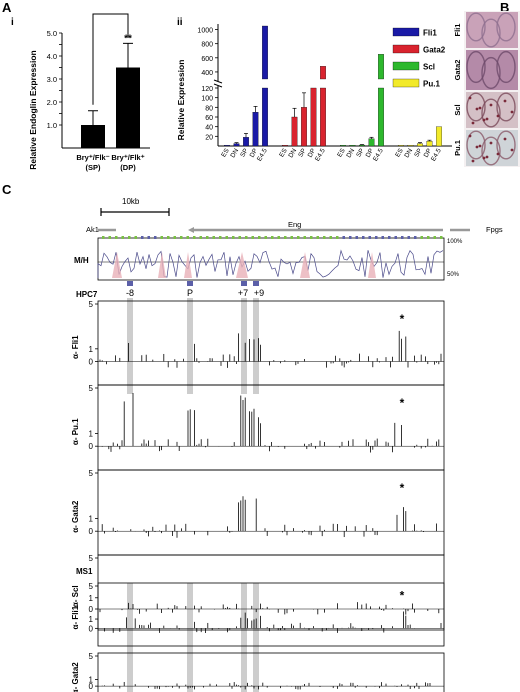  What do you see at coordinates (457, 109) in the screenshot?
I see `panel-b-label: Scl` at bounding box center [457, 109].